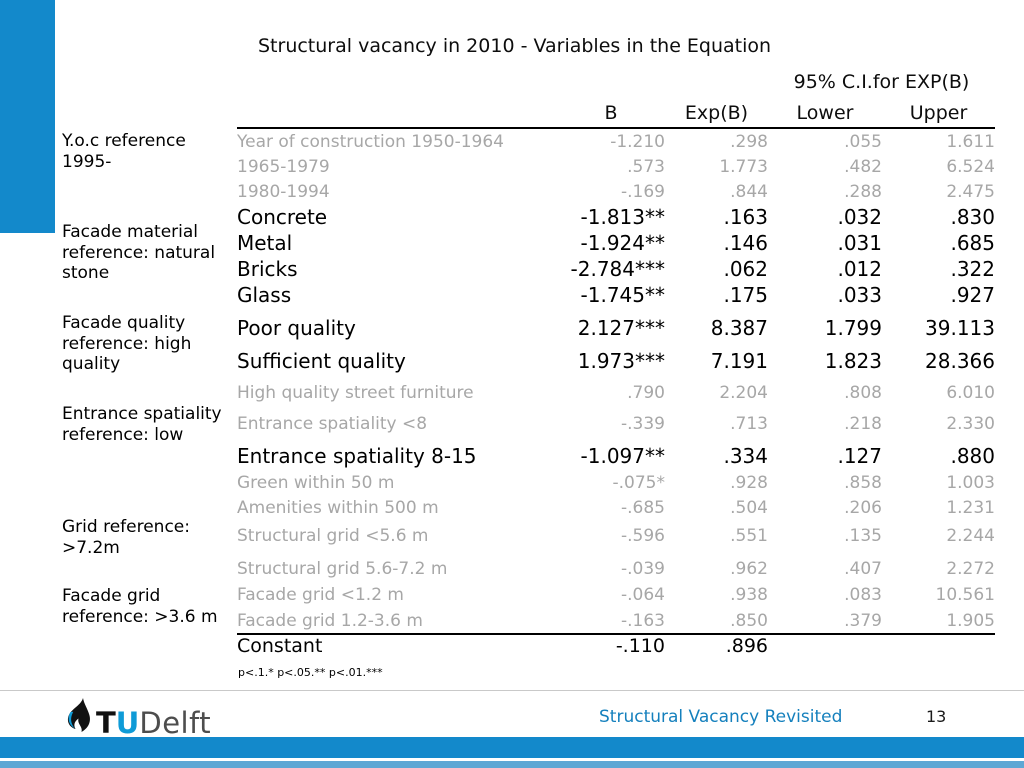 The image size is (1024, 768). I want to click on table-row: Entrance spatiality <8 -.339 .713 .218 2.330, so click(616, 420).